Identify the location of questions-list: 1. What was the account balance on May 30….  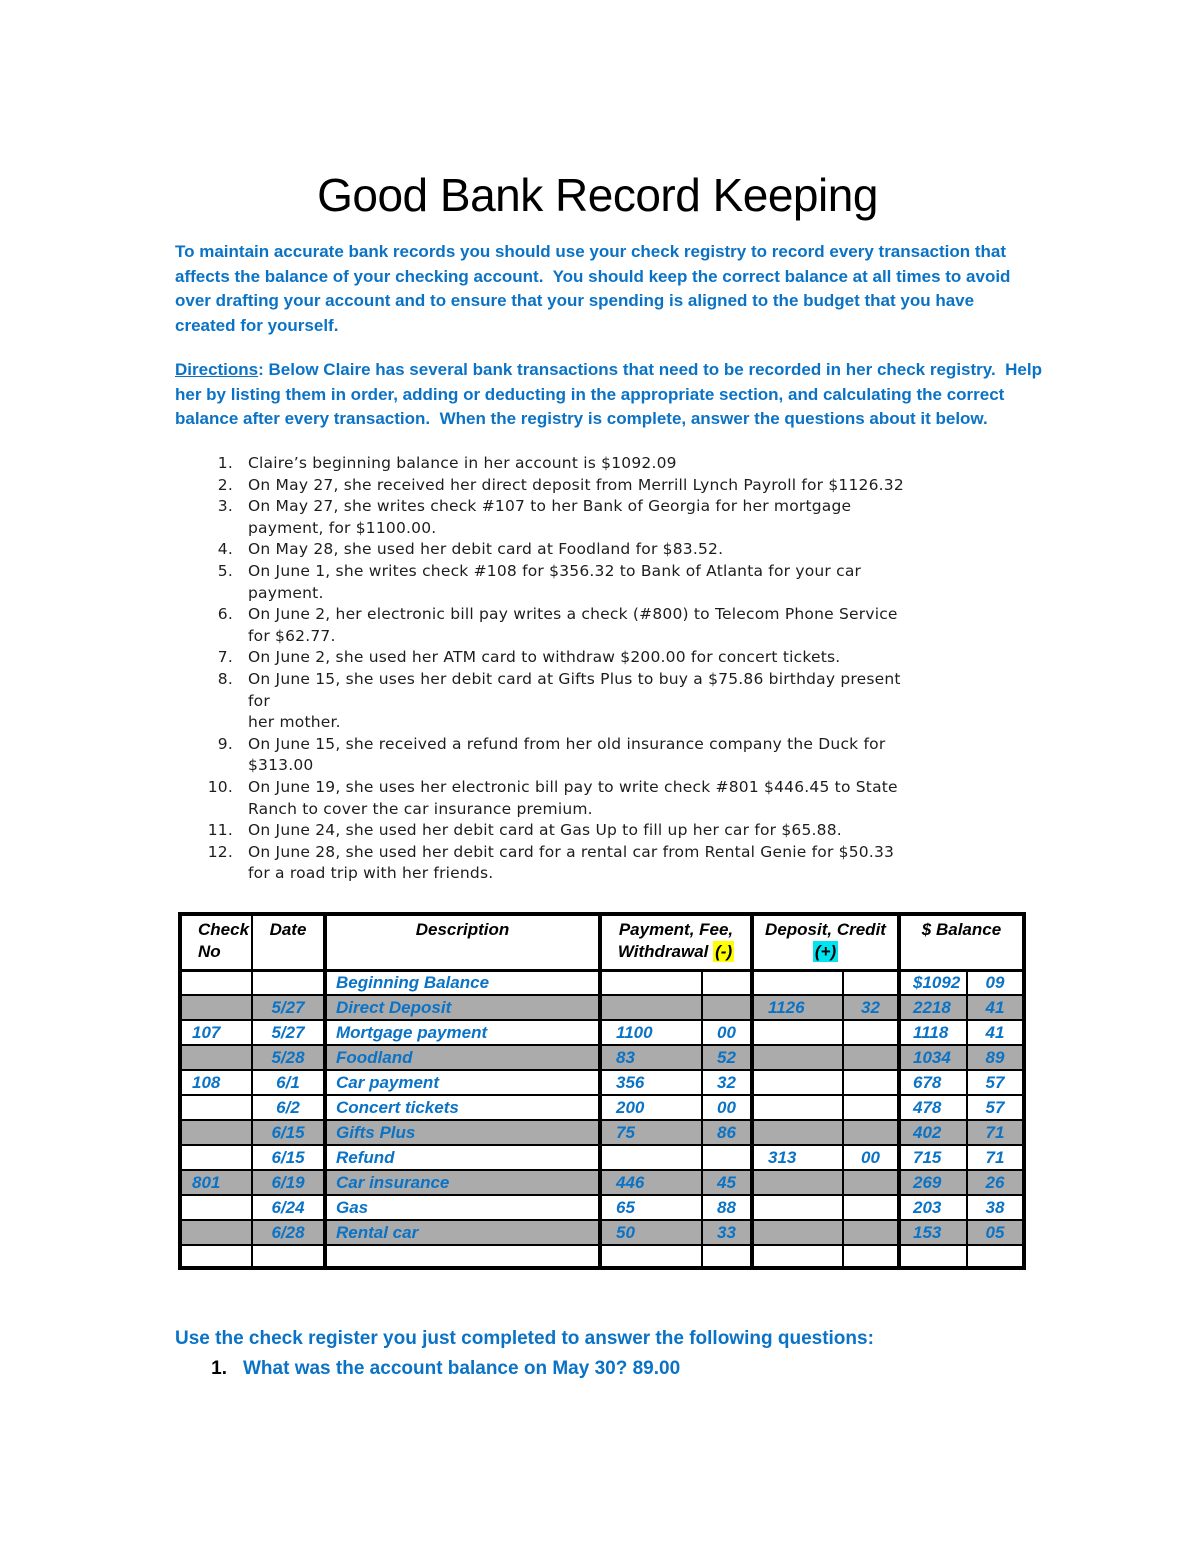
(524, 1369).